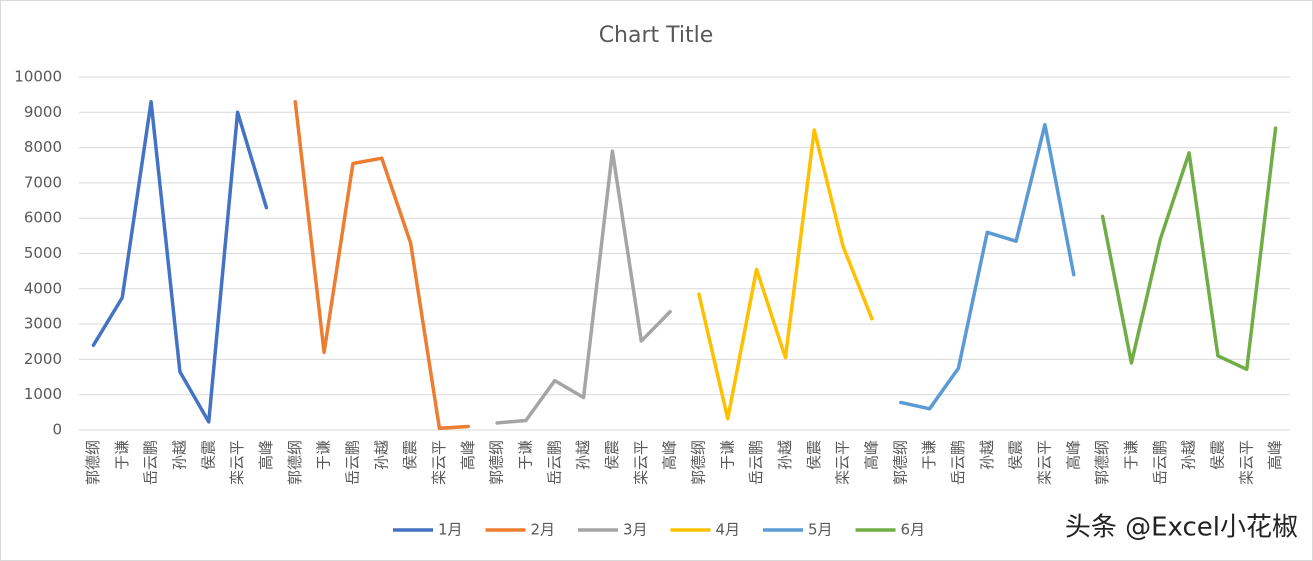  Describe the element at coordinates (543, 530) in the screenshot. I see `legend-label: 2月` at that location.